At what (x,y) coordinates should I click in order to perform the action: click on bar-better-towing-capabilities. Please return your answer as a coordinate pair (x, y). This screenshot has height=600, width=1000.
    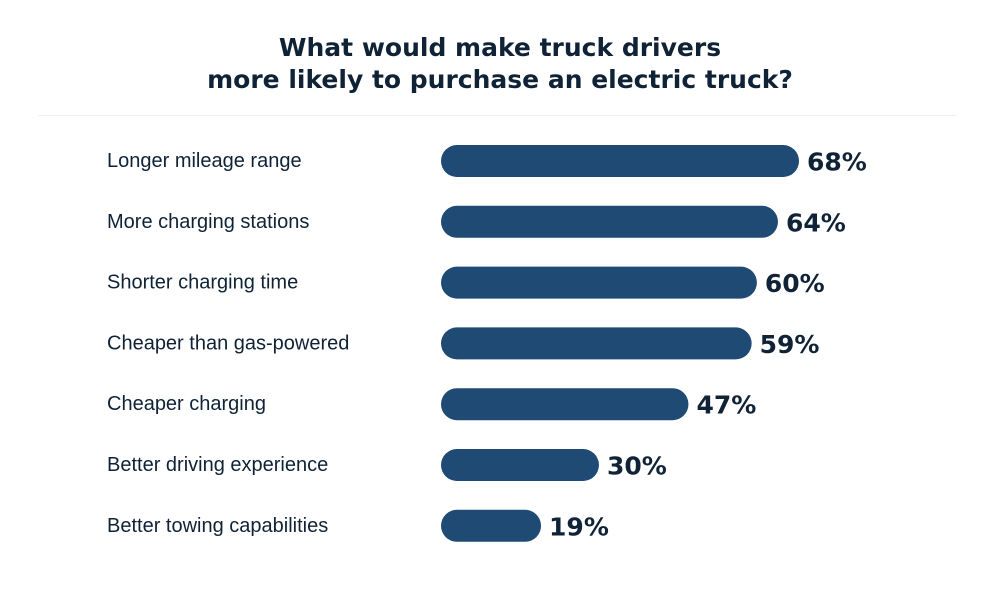
    Looking at the image, I should click on (491, 525).